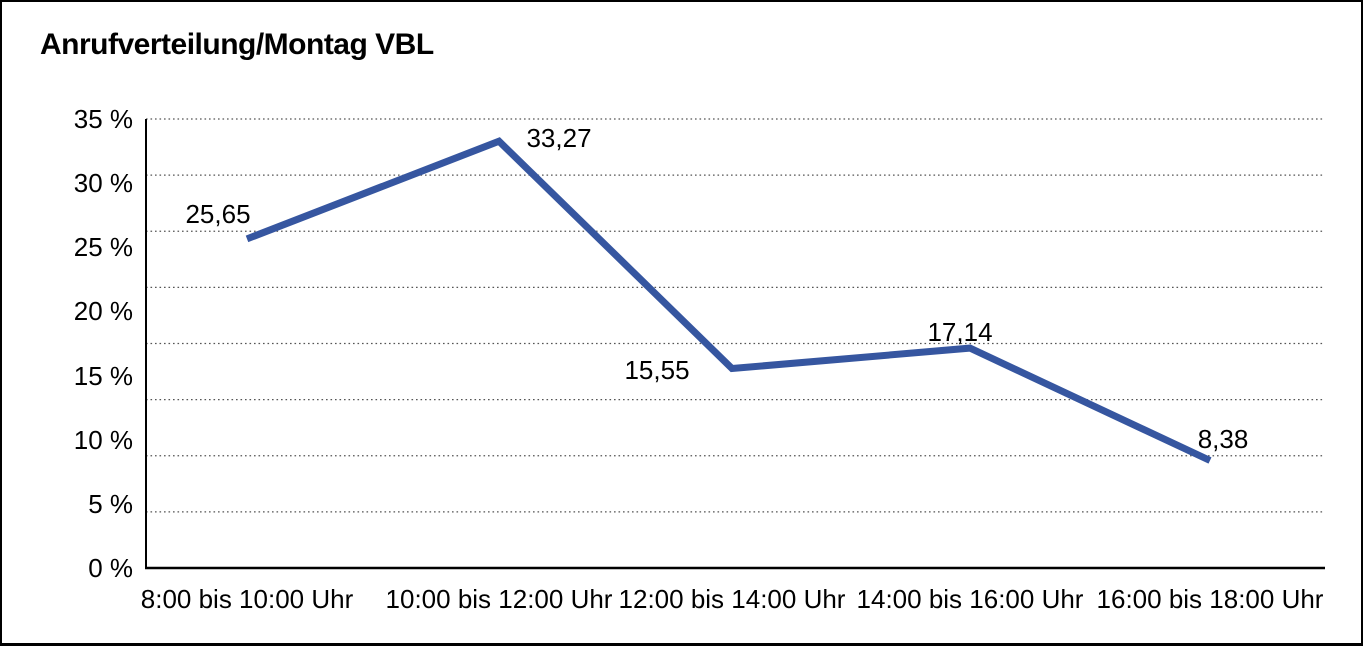  Describe the element at coordinates (237, 44) in the screenshot. I see `chart-title: Anrufverteilung/Montag VBL` at that location.